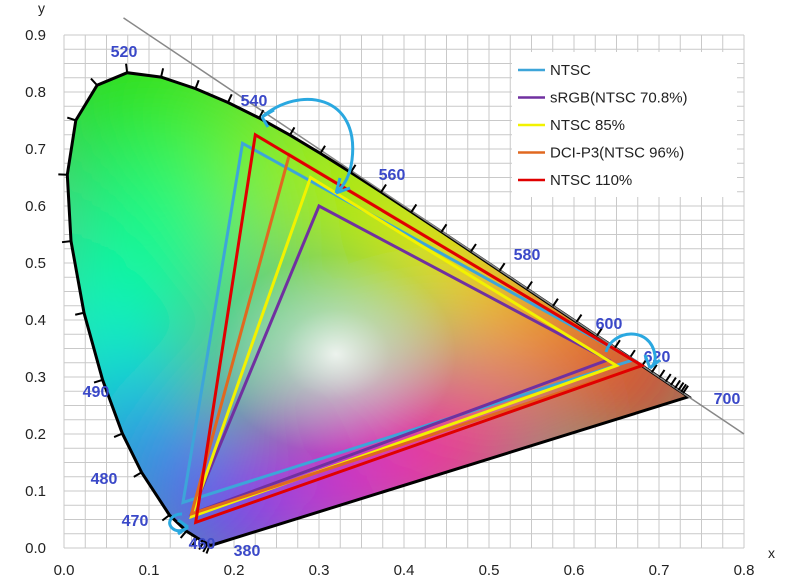 This screenshot has width=800, height=584. I want to click on y-tick-label: 0.7, so click(35, 149).